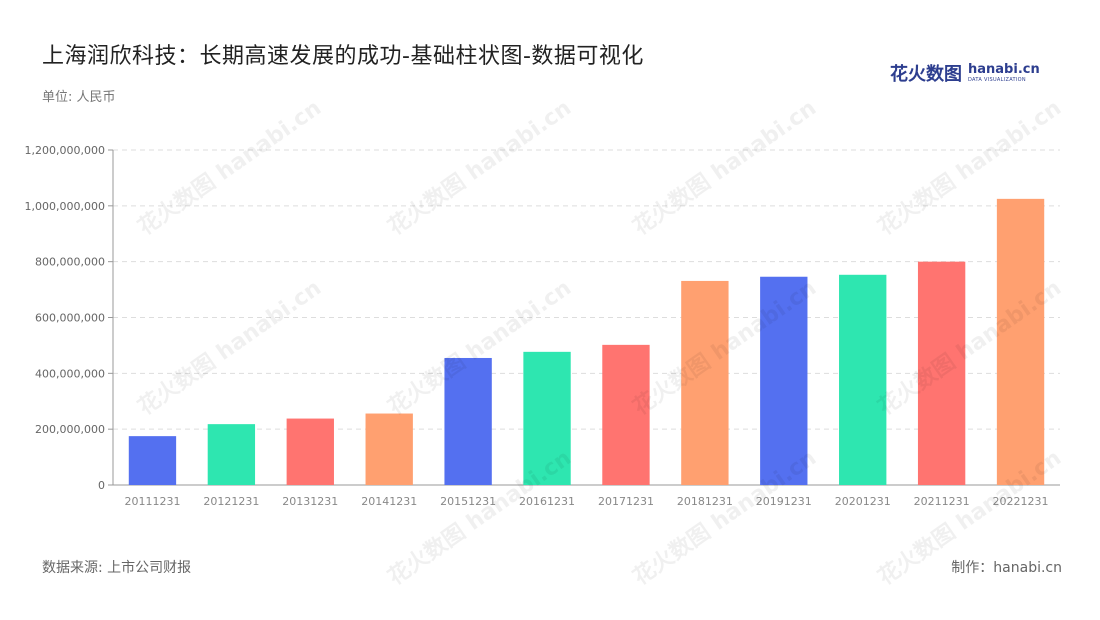 The image size is (1100, 620). Describe the element at coordinates (926, 74) in the screenshot. I see `logo-cn-text: 花火数图` at that location.